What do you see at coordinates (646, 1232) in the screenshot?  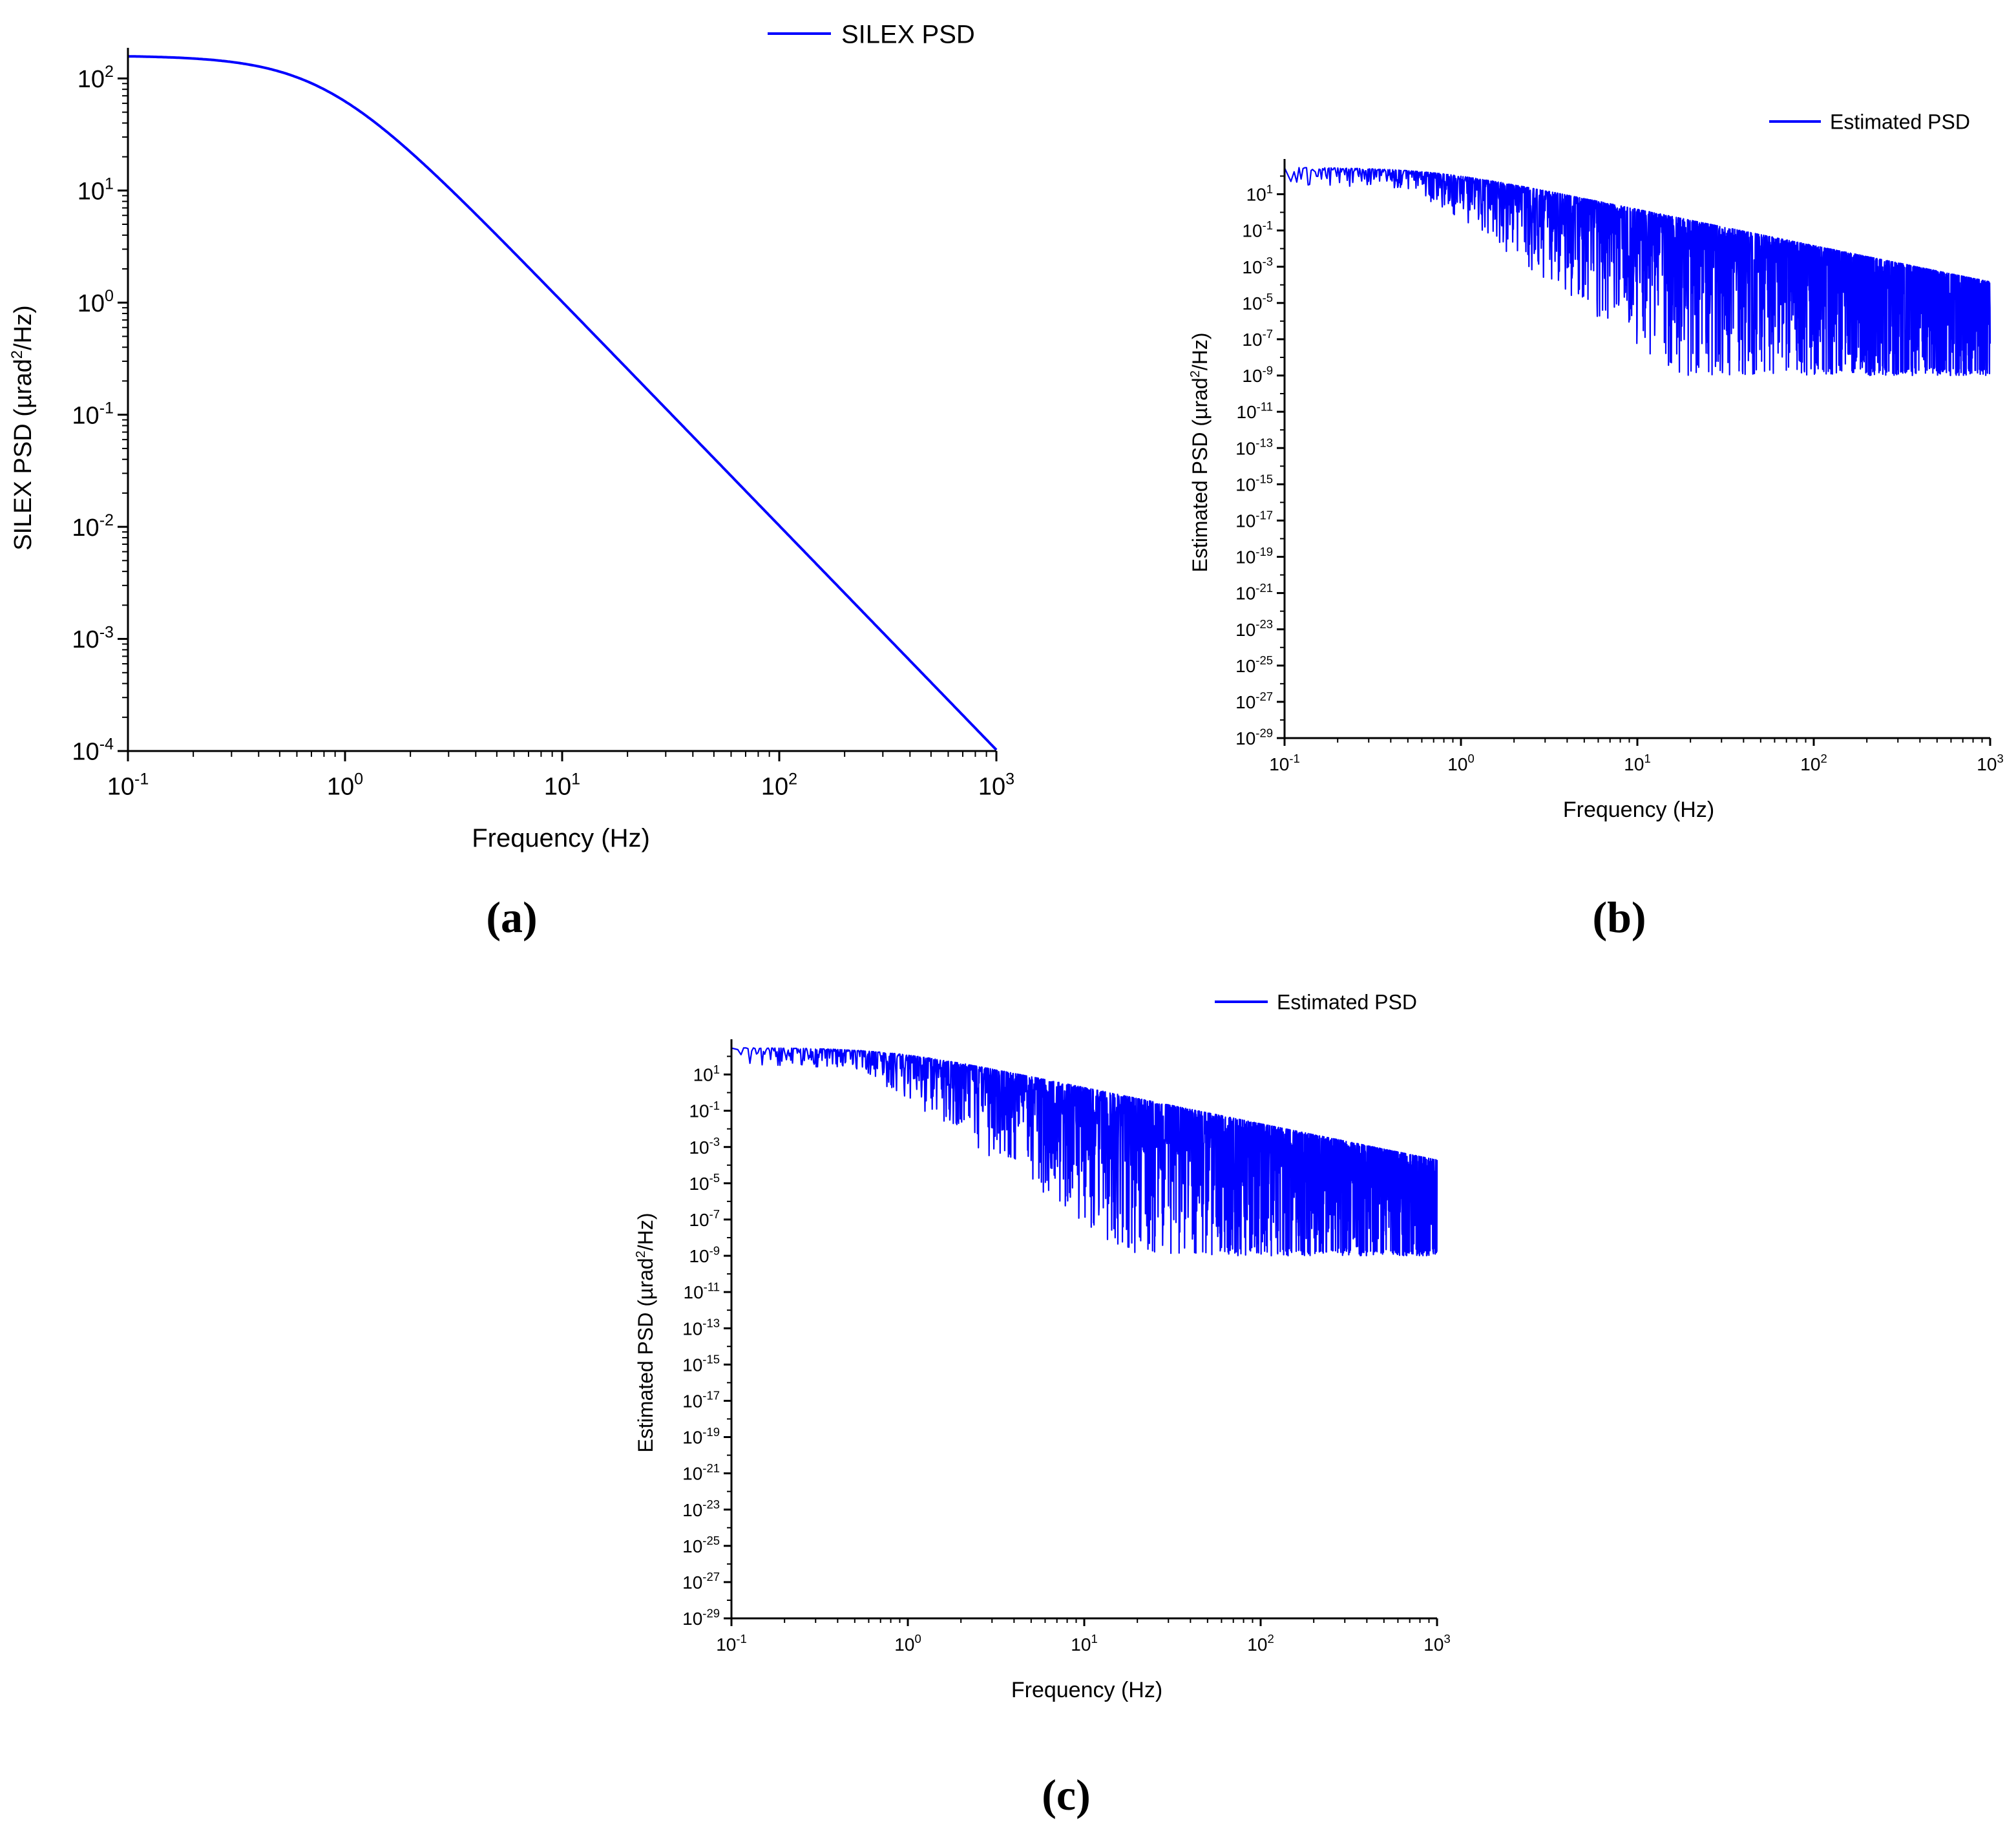 I see `y-axis-title-suffix: /Hz)` at bounding box center [646, 1232].